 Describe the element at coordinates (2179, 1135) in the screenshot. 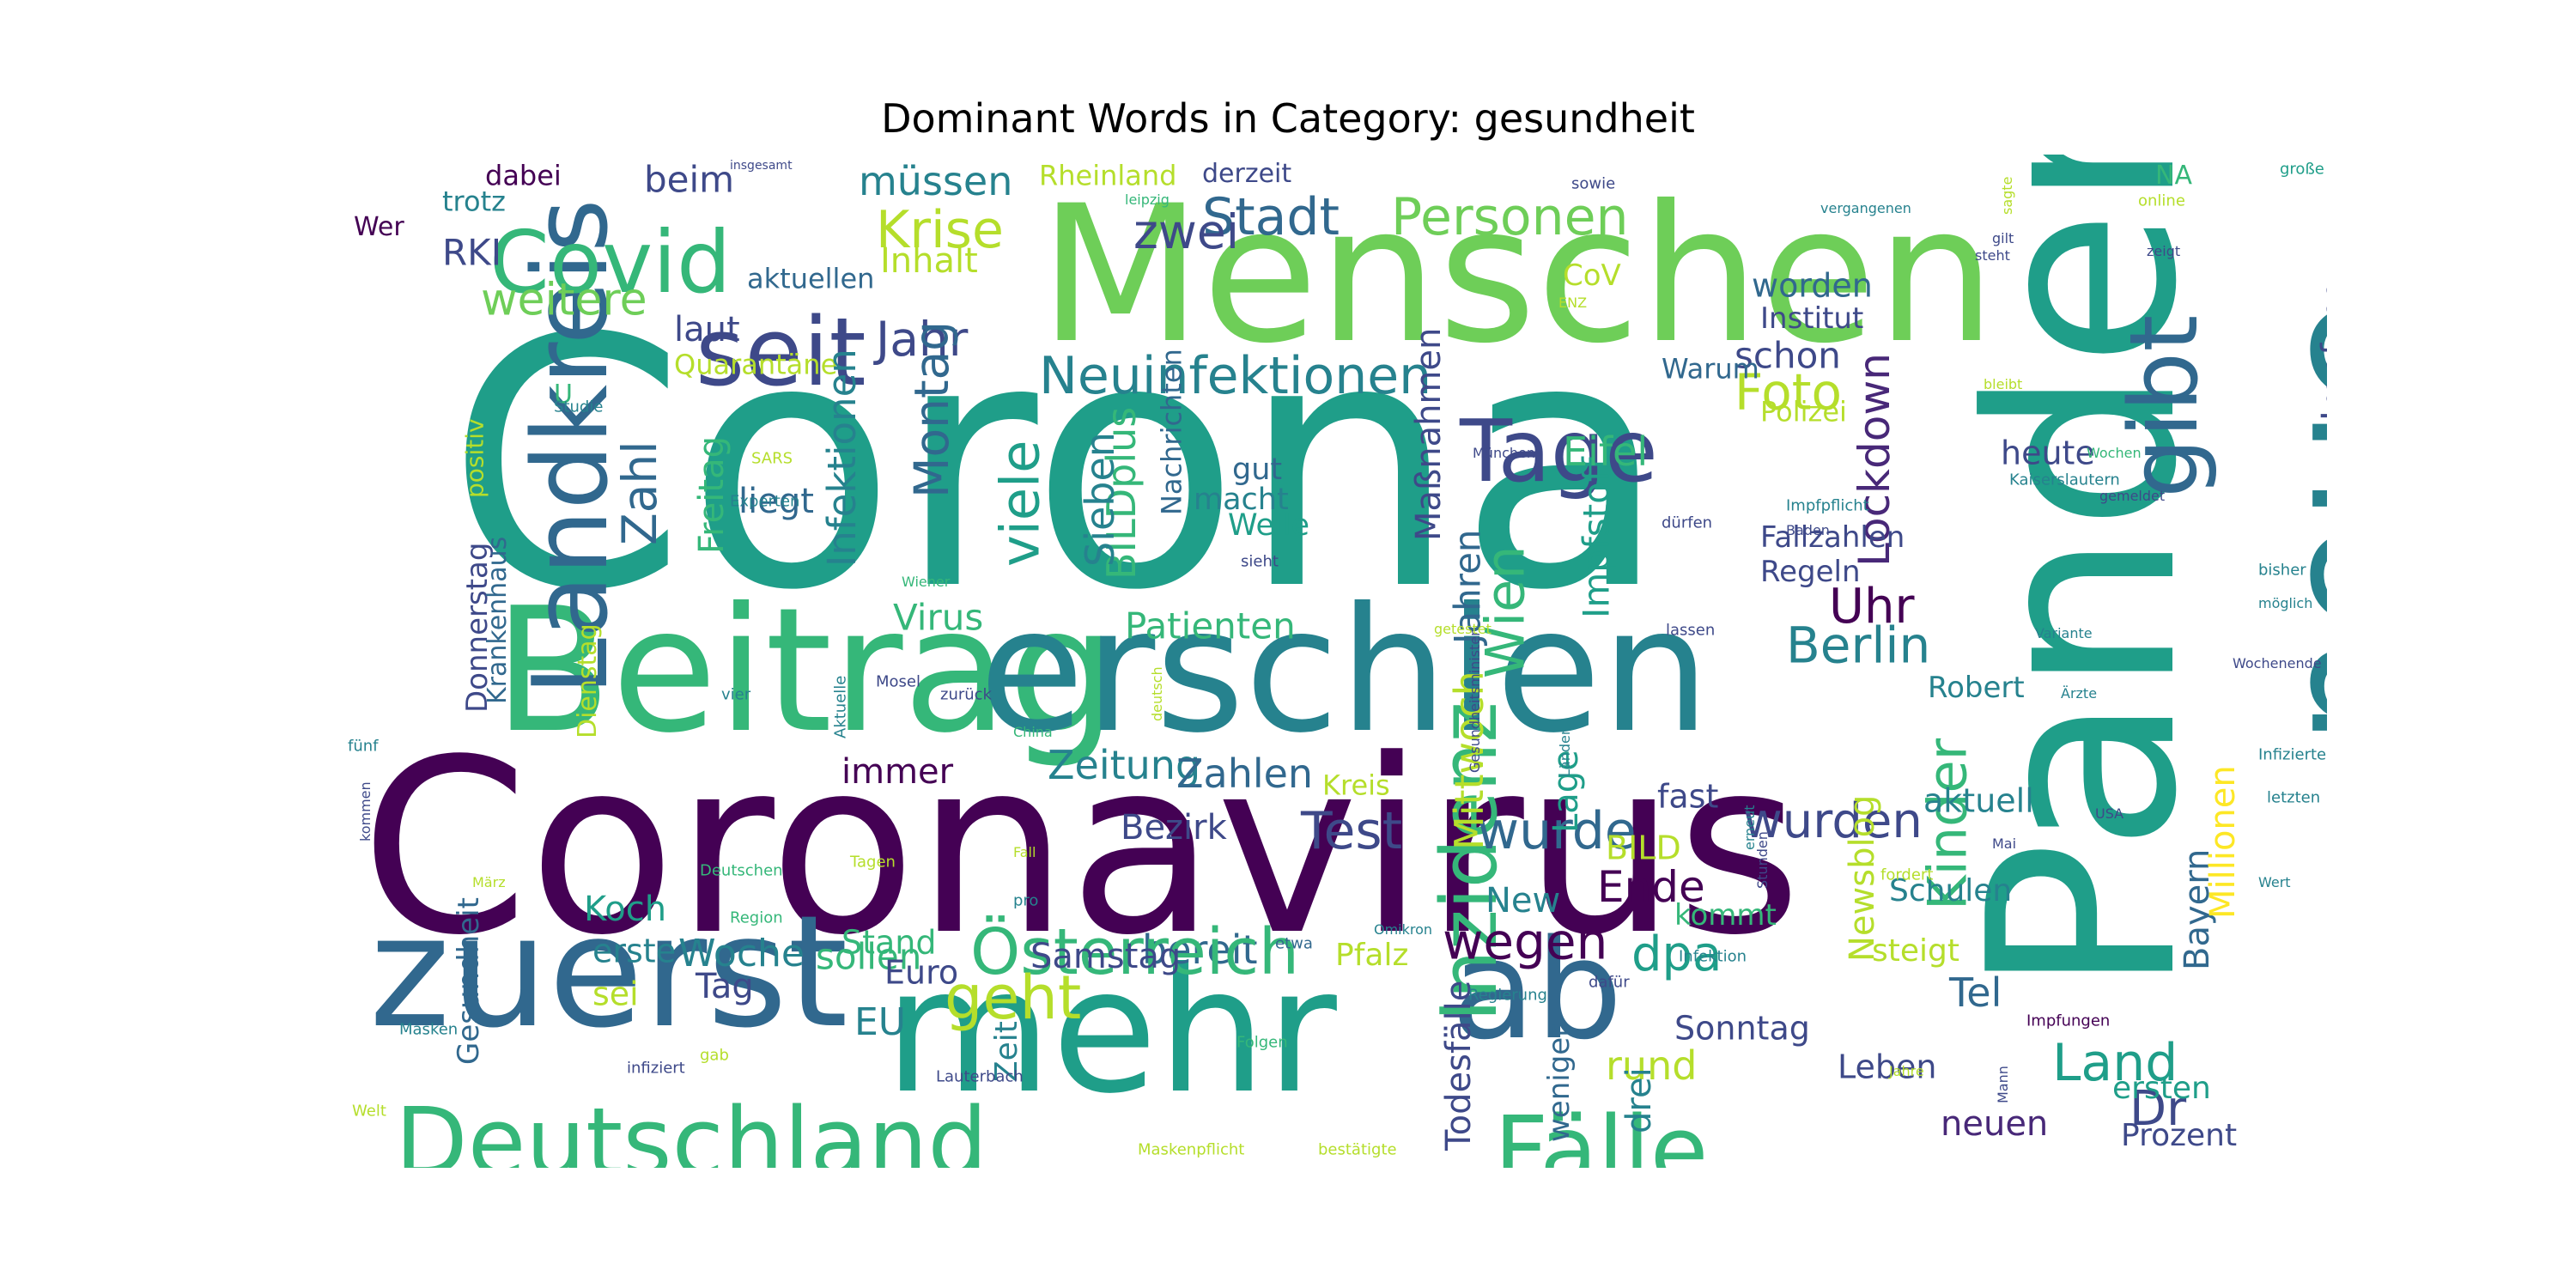

I see `word-cloud-word: Prozent` at that location.